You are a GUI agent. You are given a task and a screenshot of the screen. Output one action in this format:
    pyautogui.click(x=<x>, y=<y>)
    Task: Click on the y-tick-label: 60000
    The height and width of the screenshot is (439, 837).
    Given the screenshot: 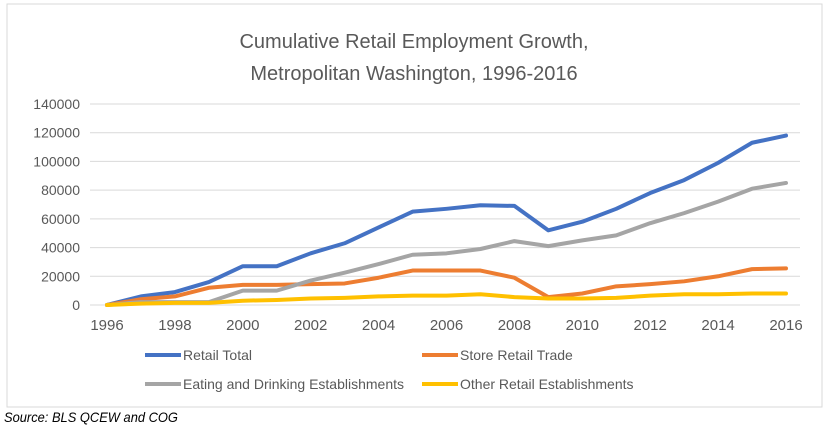 What is the action you would take?
    pyautogui.click(x=60, y=219)
    